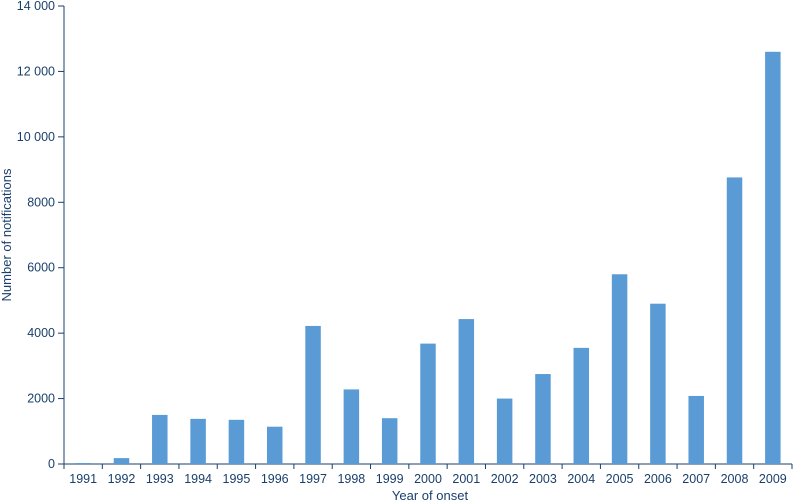 This screenshot has height=504, width=794. Describe the element at coordinates (275, 479) in the screenshot. I see `x-tick-label: 1996` at that location.